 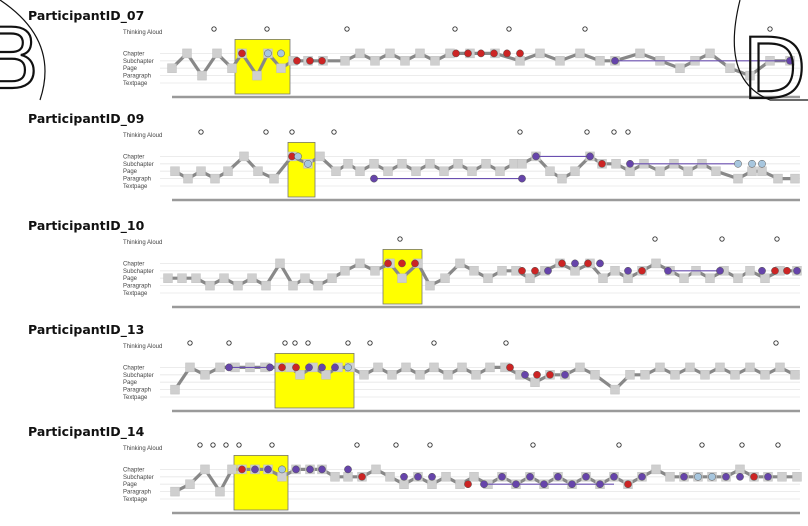 I want to click on participant-title: ParticipantID_14, so click(x=86, y=432).